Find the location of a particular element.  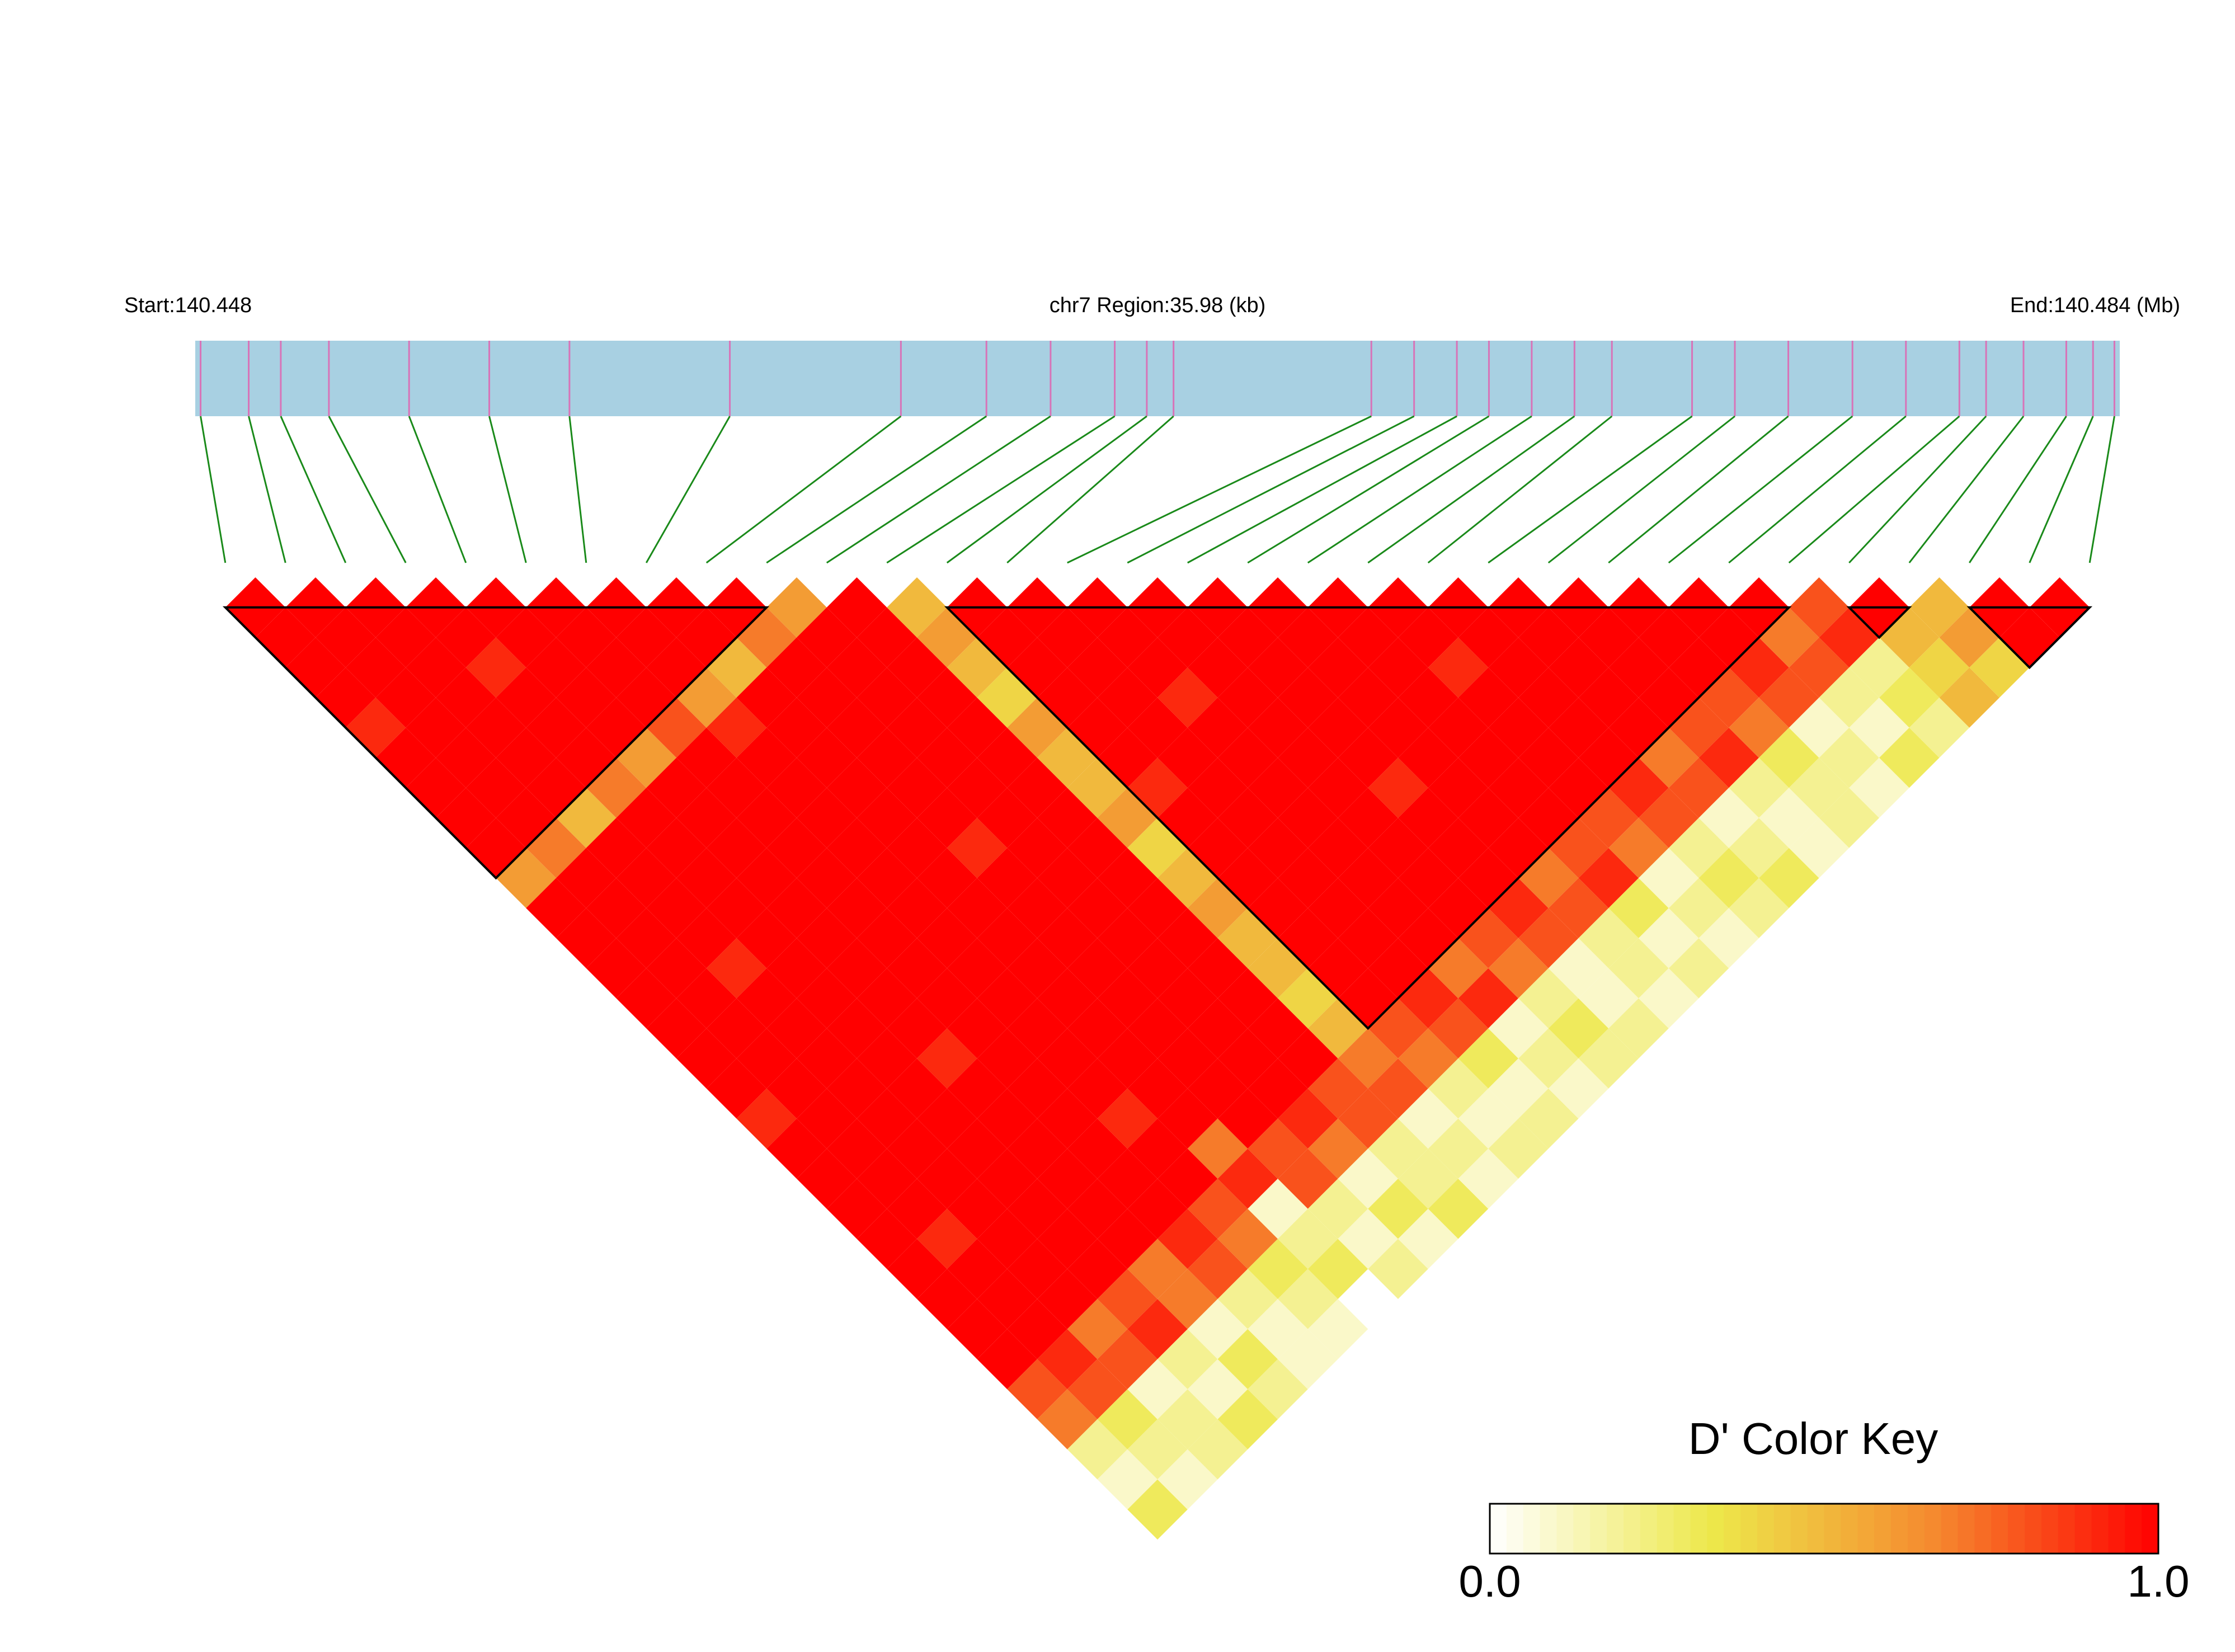

color-key-frame is located at coordinates (1824, 1529).